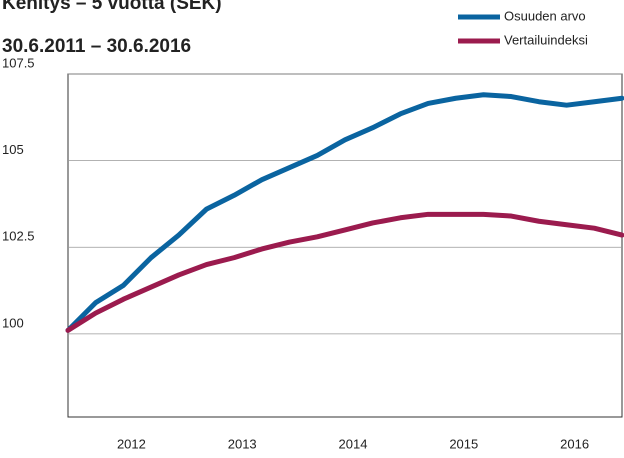 The height and width of the screenshot is (458, 624). Describe the element at coordinates (96, 46) in the screenshot. I see `chart-subtitle: 30.6.2011 – 30.6.2016` at that location.